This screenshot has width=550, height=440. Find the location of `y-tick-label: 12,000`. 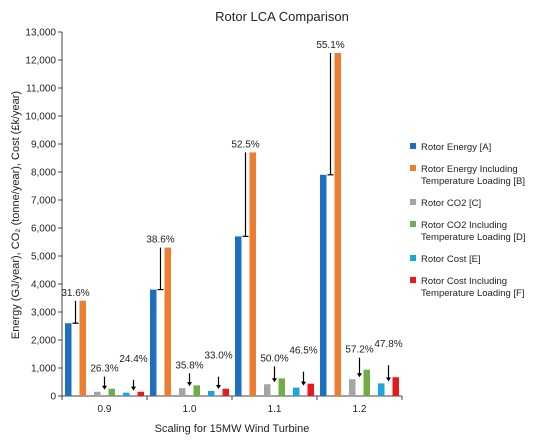

y-tick-label: 12,000 is located at coordinates (40, 61).